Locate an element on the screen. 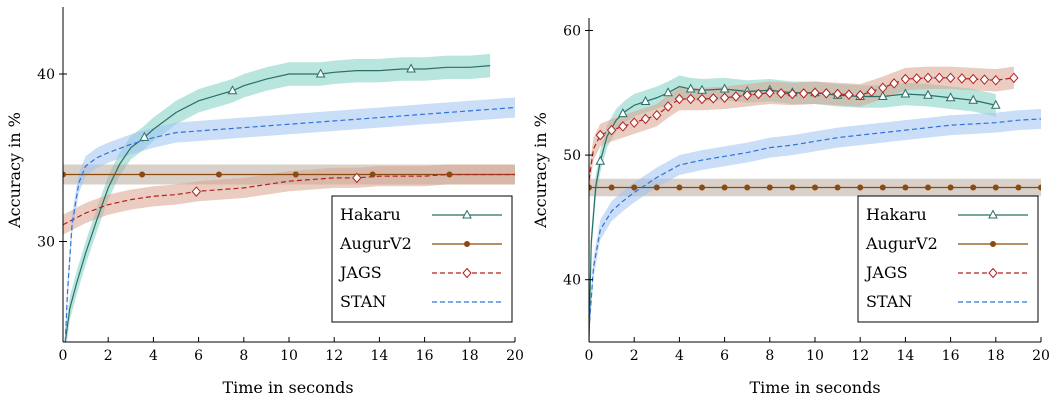  left-x-tick-label: 6 is located at coordinates (198, 356).